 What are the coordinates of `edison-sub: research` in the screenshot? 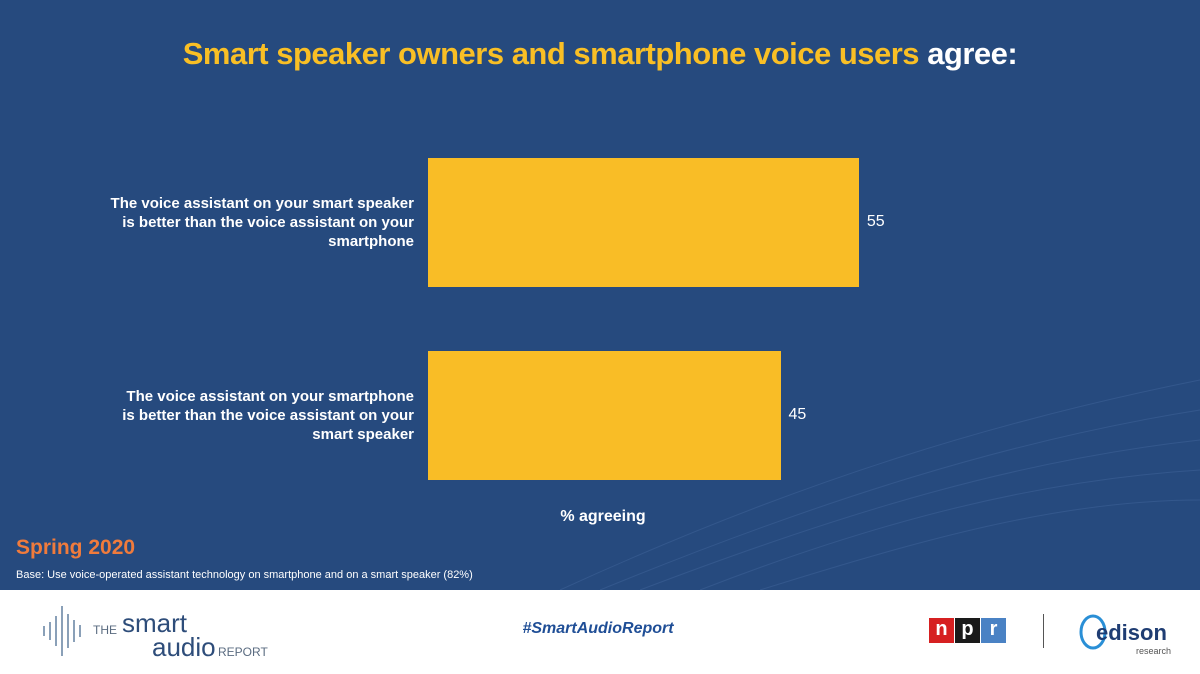 It's located at (1154, 651).